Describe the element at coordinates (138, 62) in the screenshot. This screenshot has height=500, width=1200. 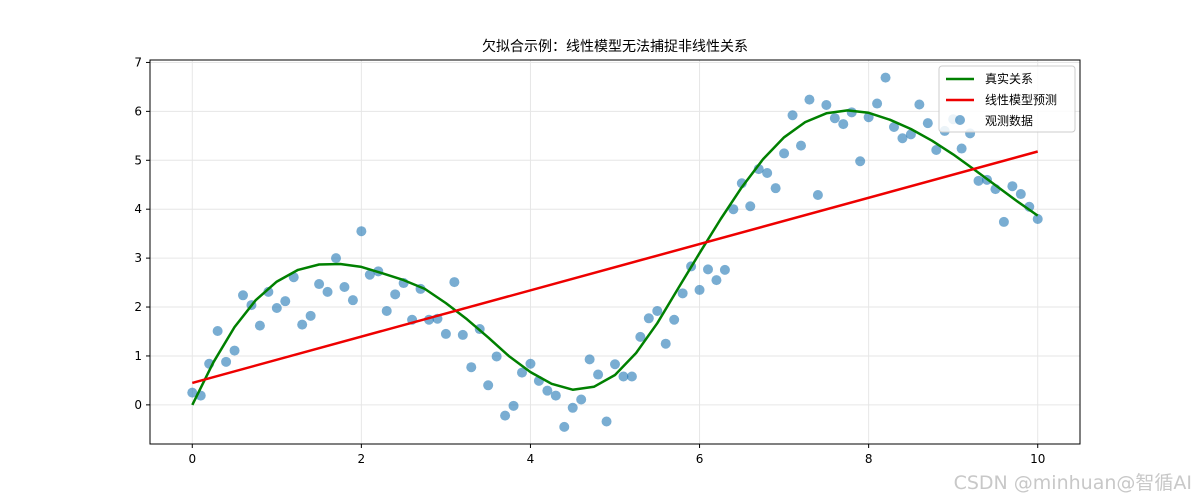
I see `y-tick-label: 7` at that location.